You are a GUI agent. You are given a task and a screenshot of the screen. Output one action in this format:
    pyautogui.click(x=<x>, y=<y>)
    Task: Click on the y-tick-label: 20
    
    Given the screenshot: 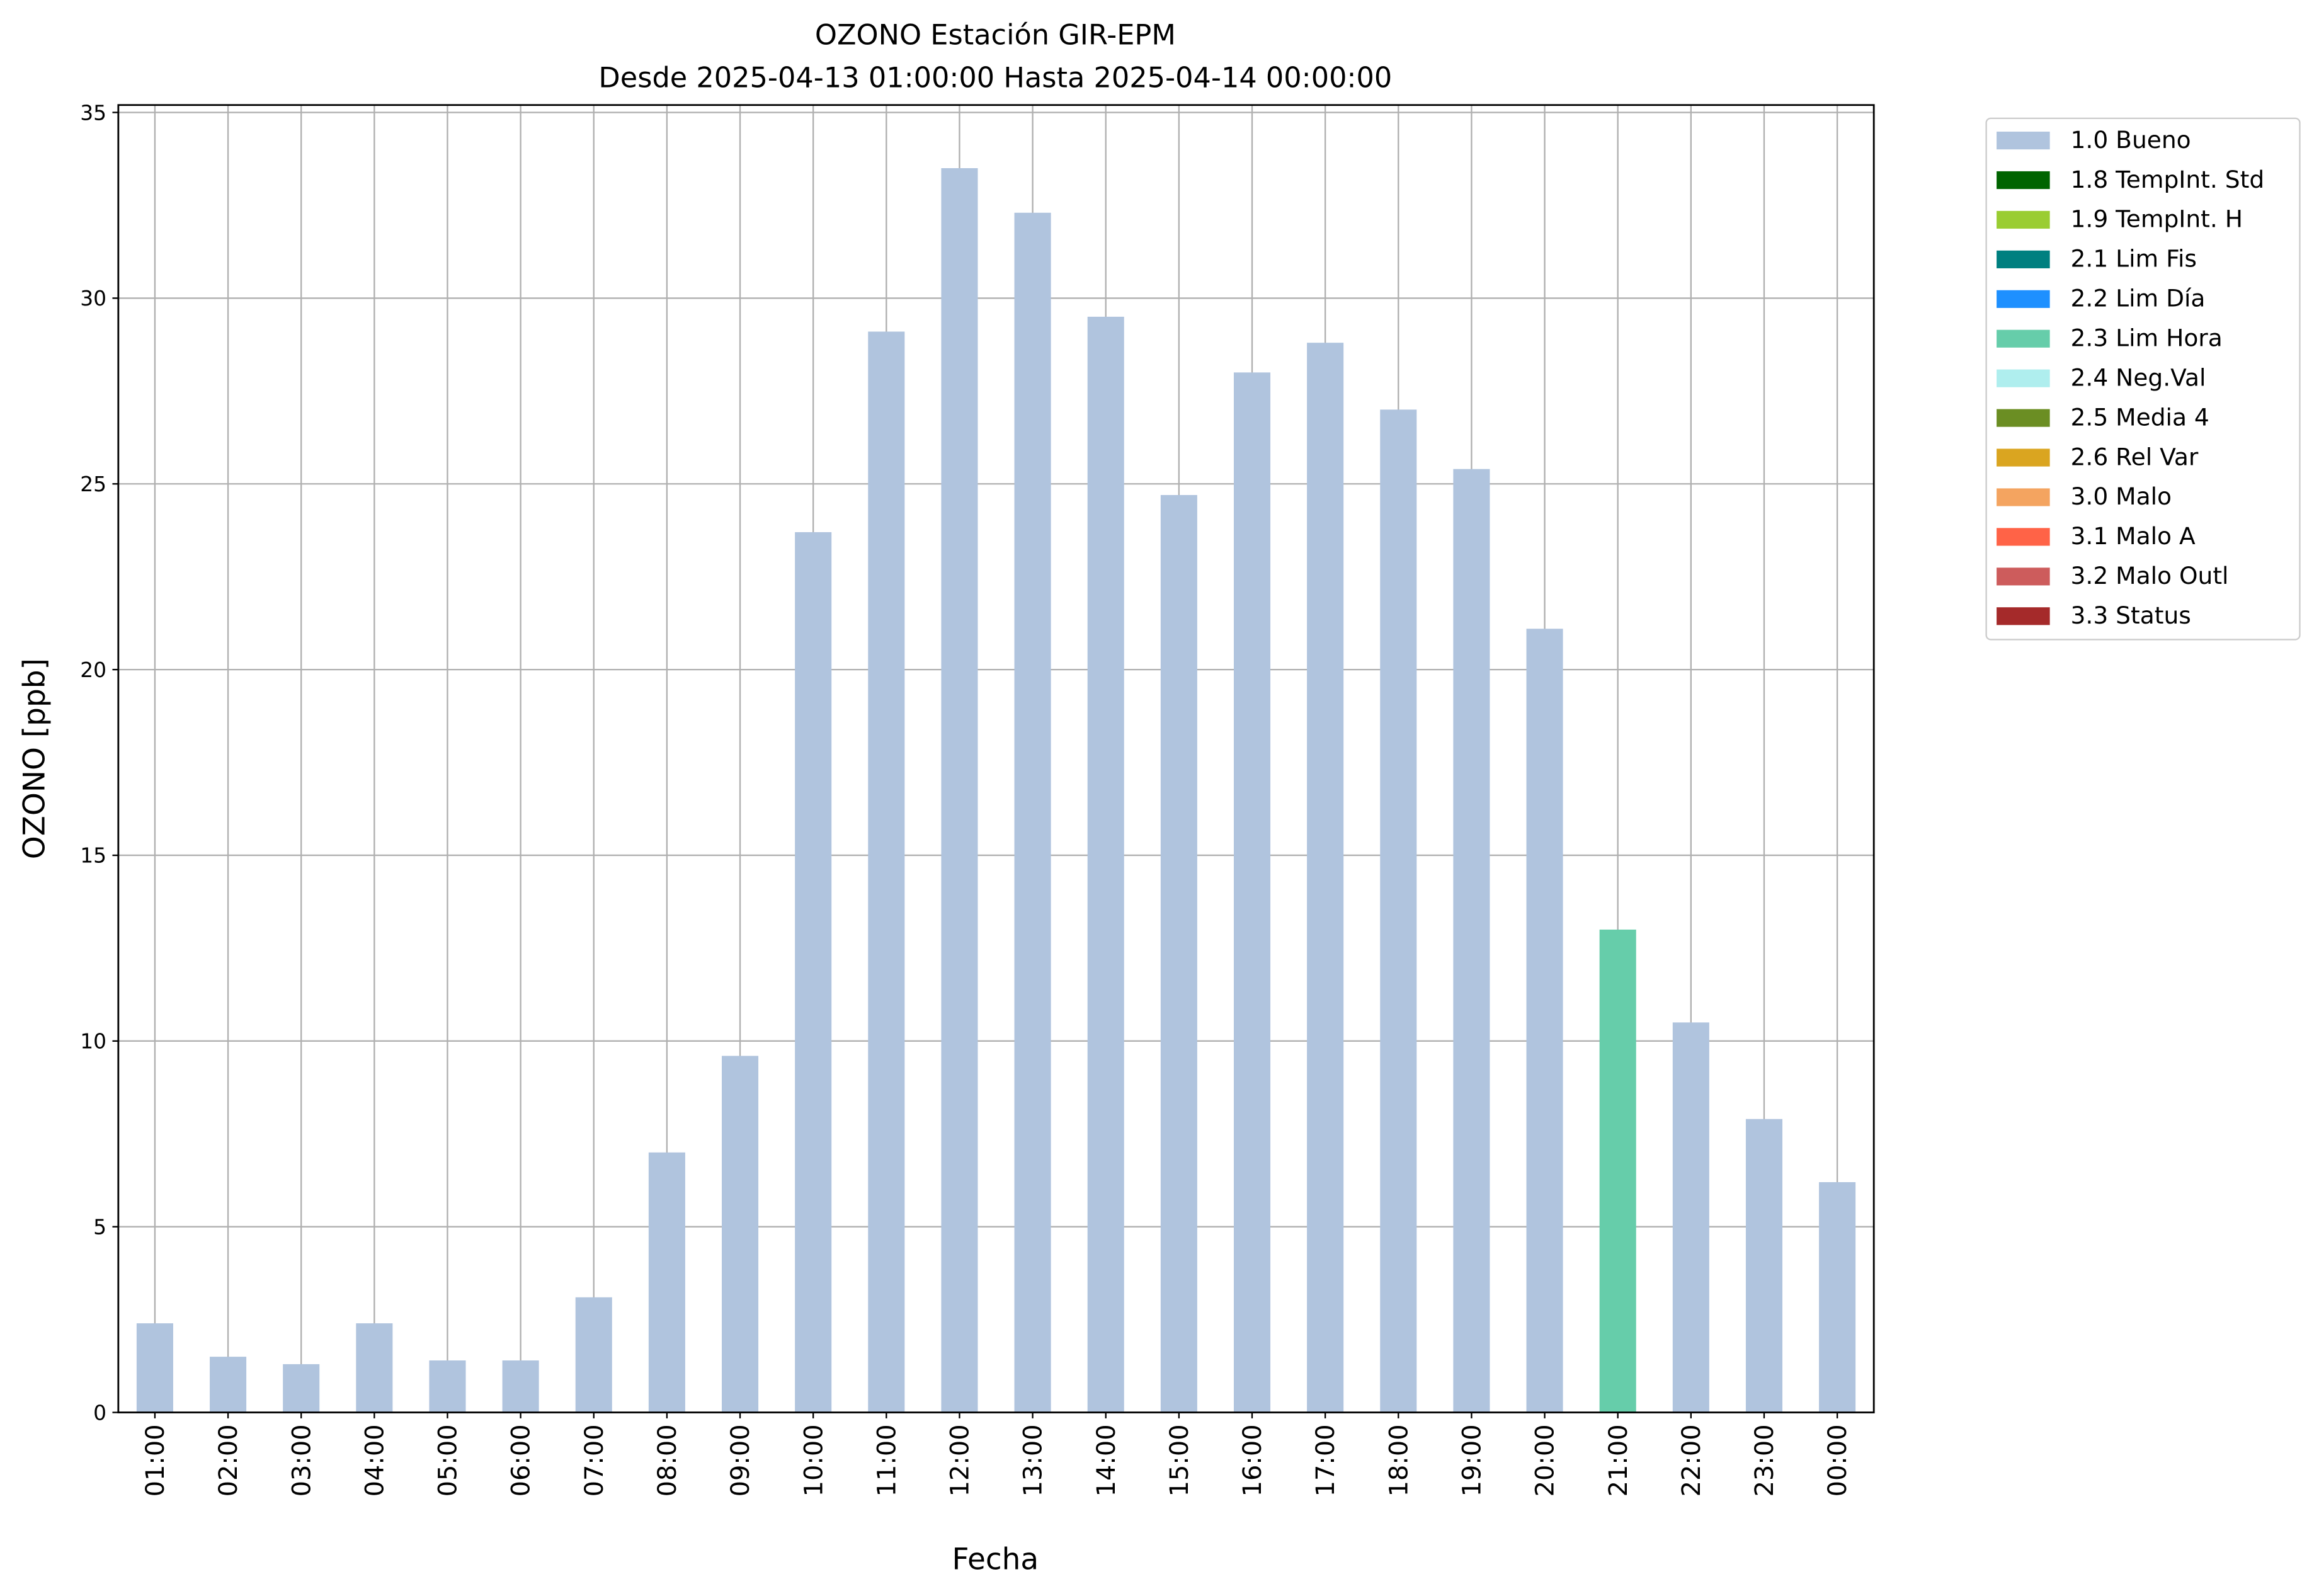 What is the action you would take?
    pyautogui.click(x=93, y=670)
    